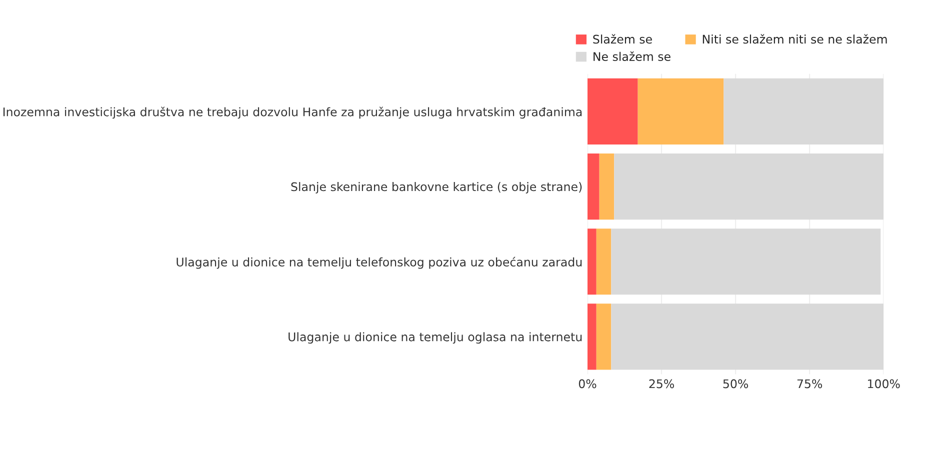 This screenshot has width=940, height=462. Describe the element at coordinates (436, 188) in the screenshot. I see `y-tick-label: Slanje skenirane bankovne kartice (s obje strane)` at that location.